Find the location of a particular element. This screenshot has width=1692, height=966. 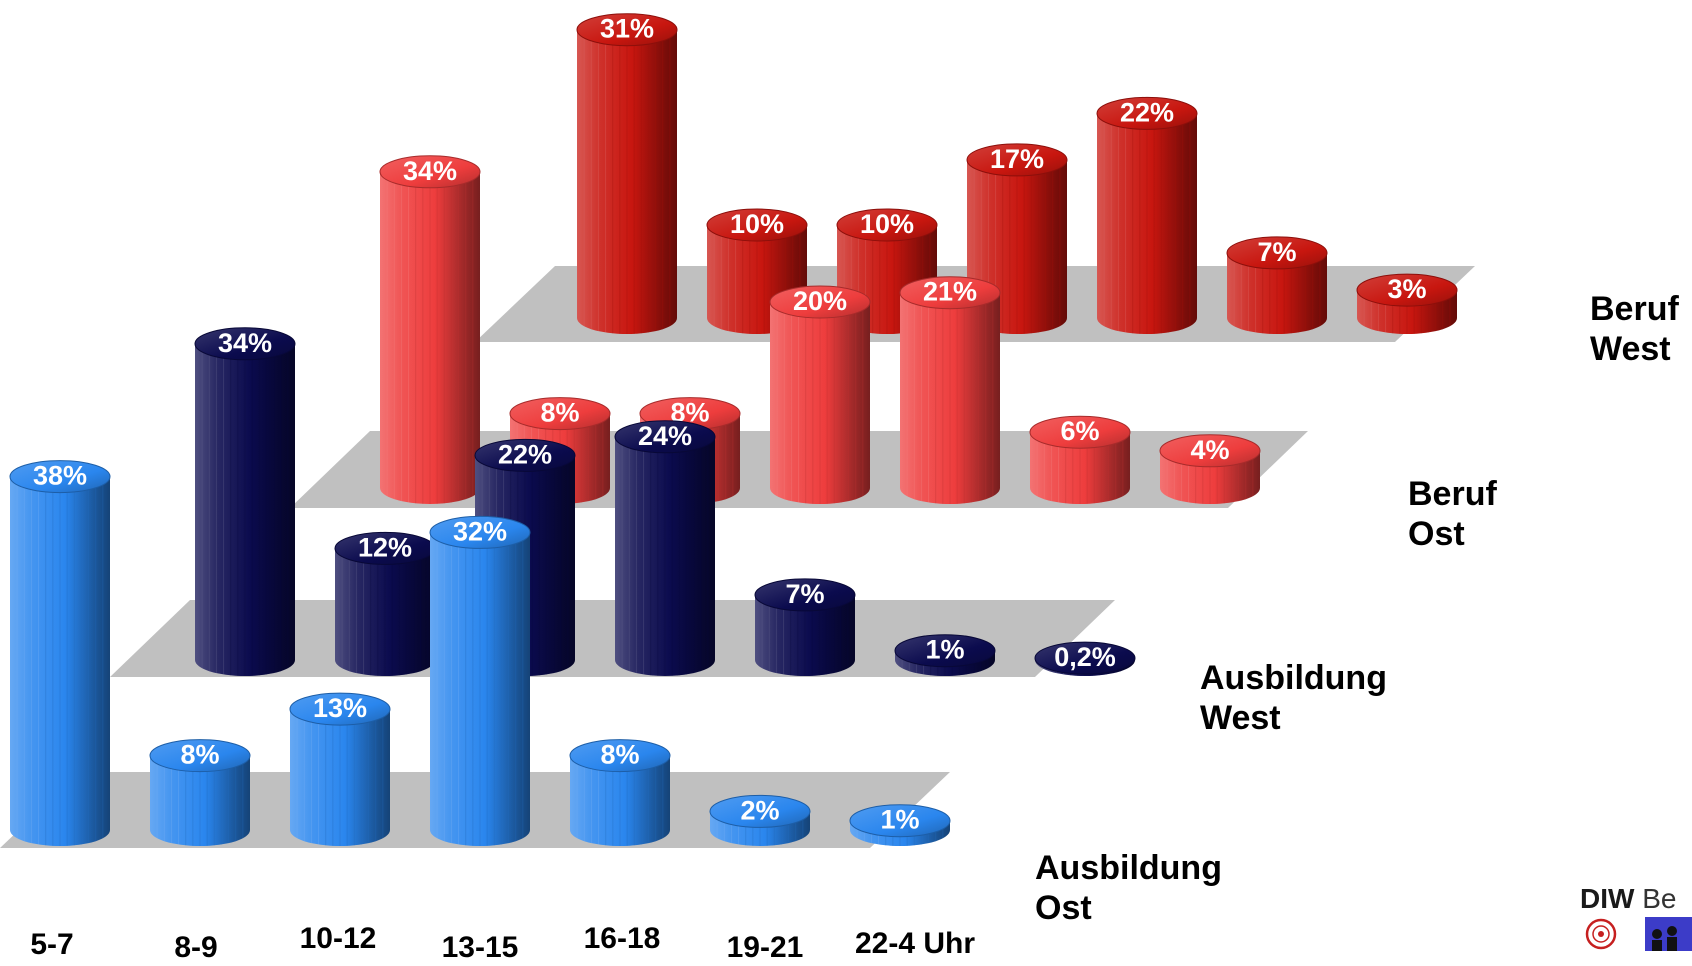

value-label-beruf-west-4: 22% is located at coordinates (1147, 112).